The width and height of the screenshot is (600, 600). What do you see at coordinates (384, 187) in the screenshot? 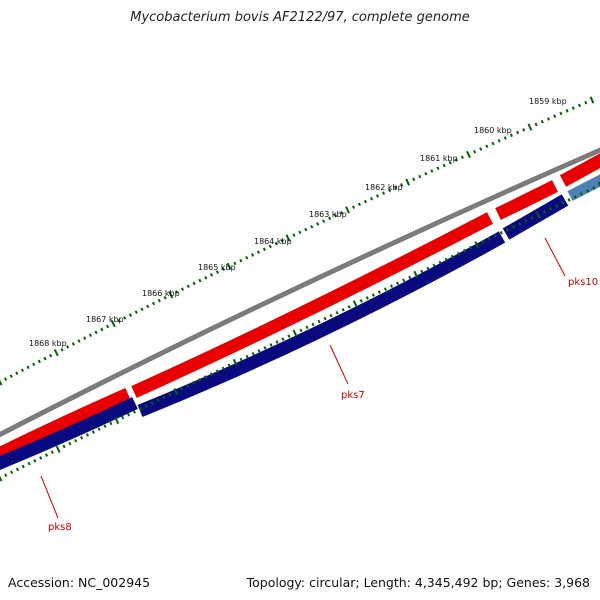
I see `kbp-label: 1862 kbp` at bounding box center [384, 187].